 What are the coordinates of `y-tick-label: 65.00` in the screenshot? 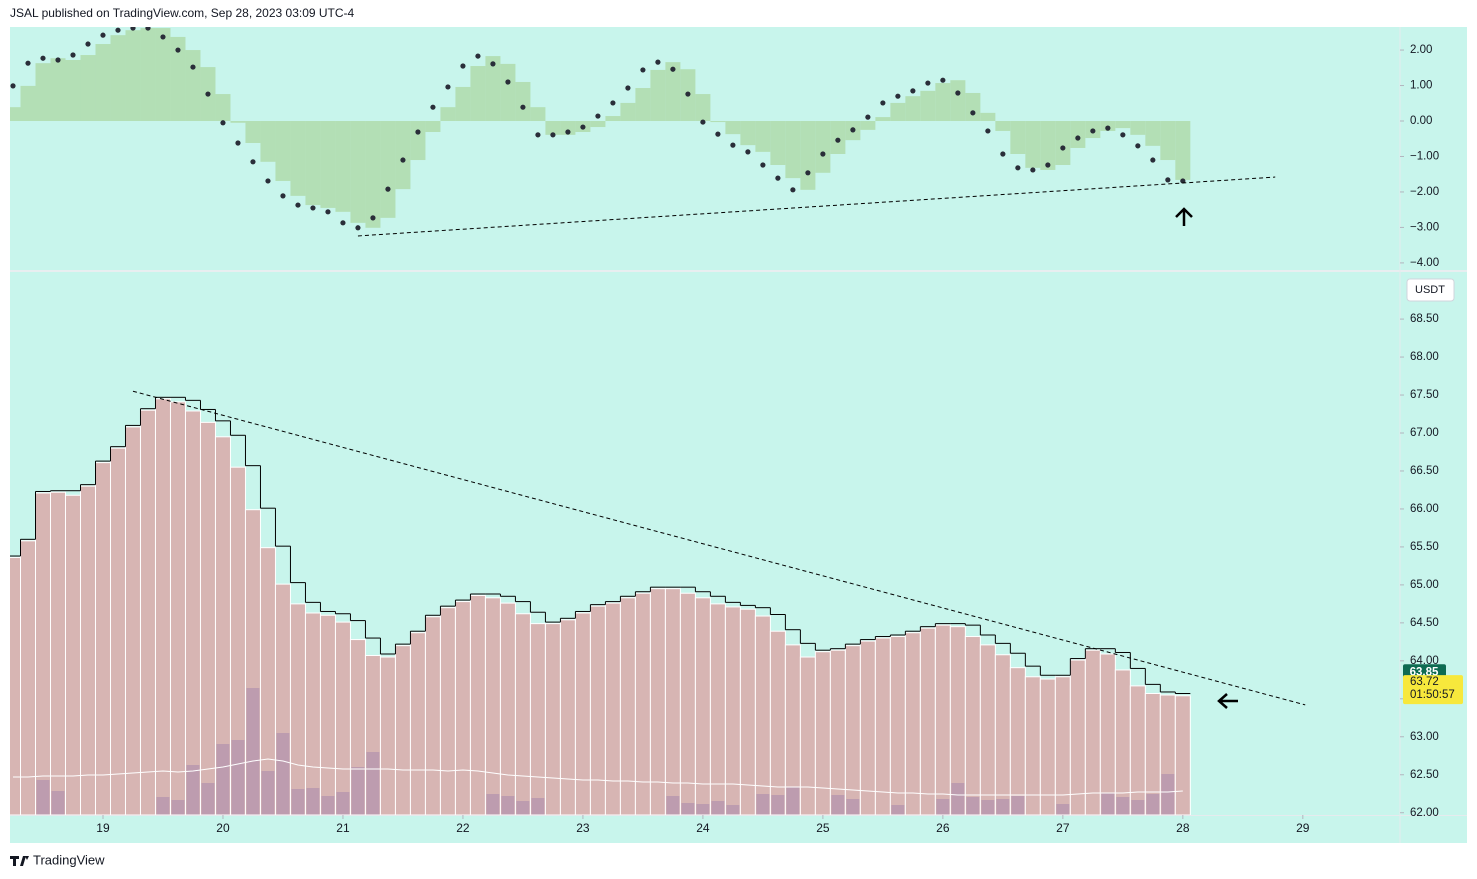 It's located at (1424, 585).